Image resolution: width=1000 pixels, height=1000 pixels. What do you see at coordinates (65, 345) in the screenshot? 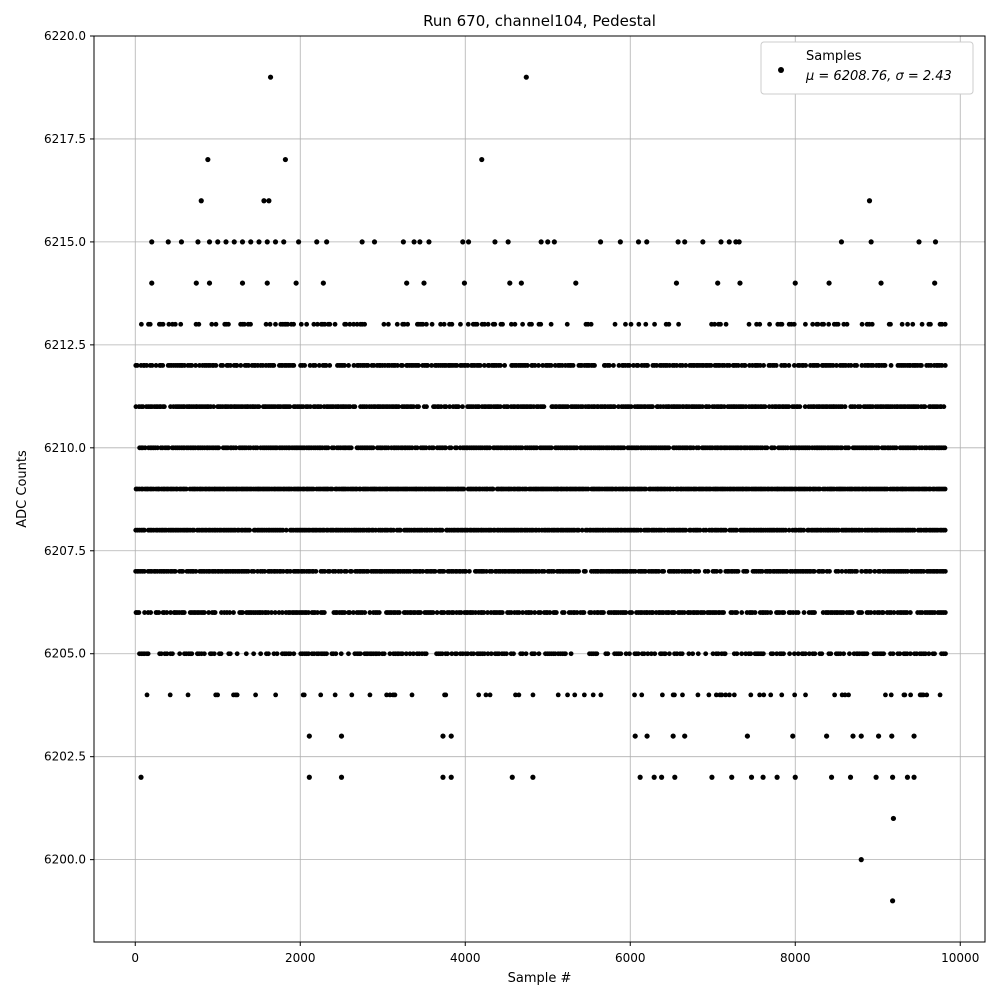
I see `y-tick-label: 6212.5` at bounding box center [65, 345].